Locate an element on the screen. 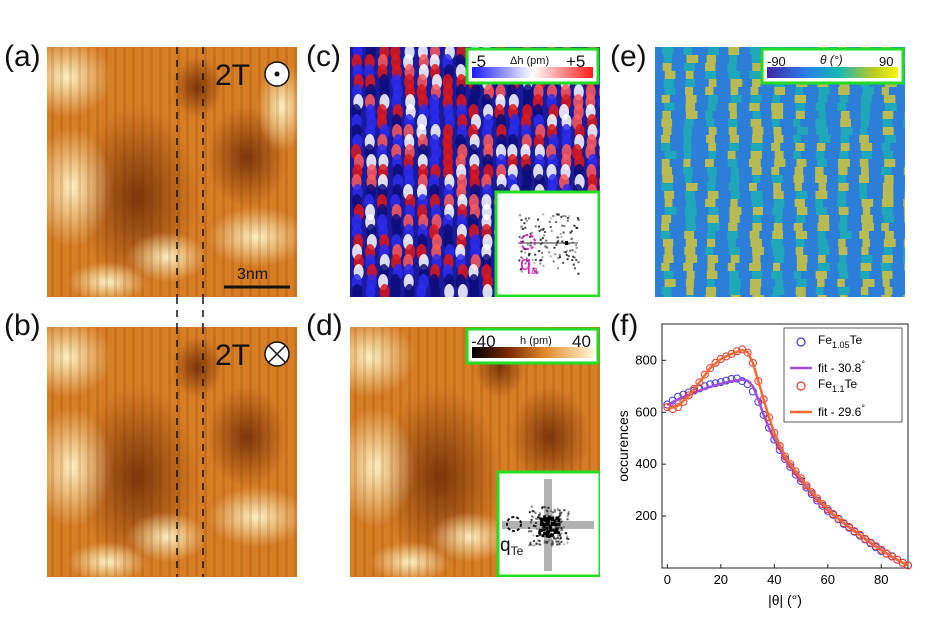 The width and height of the screenshot is (927, 618). legend-entry-1: fit - 30.8° is located at coordinates (841, 367).